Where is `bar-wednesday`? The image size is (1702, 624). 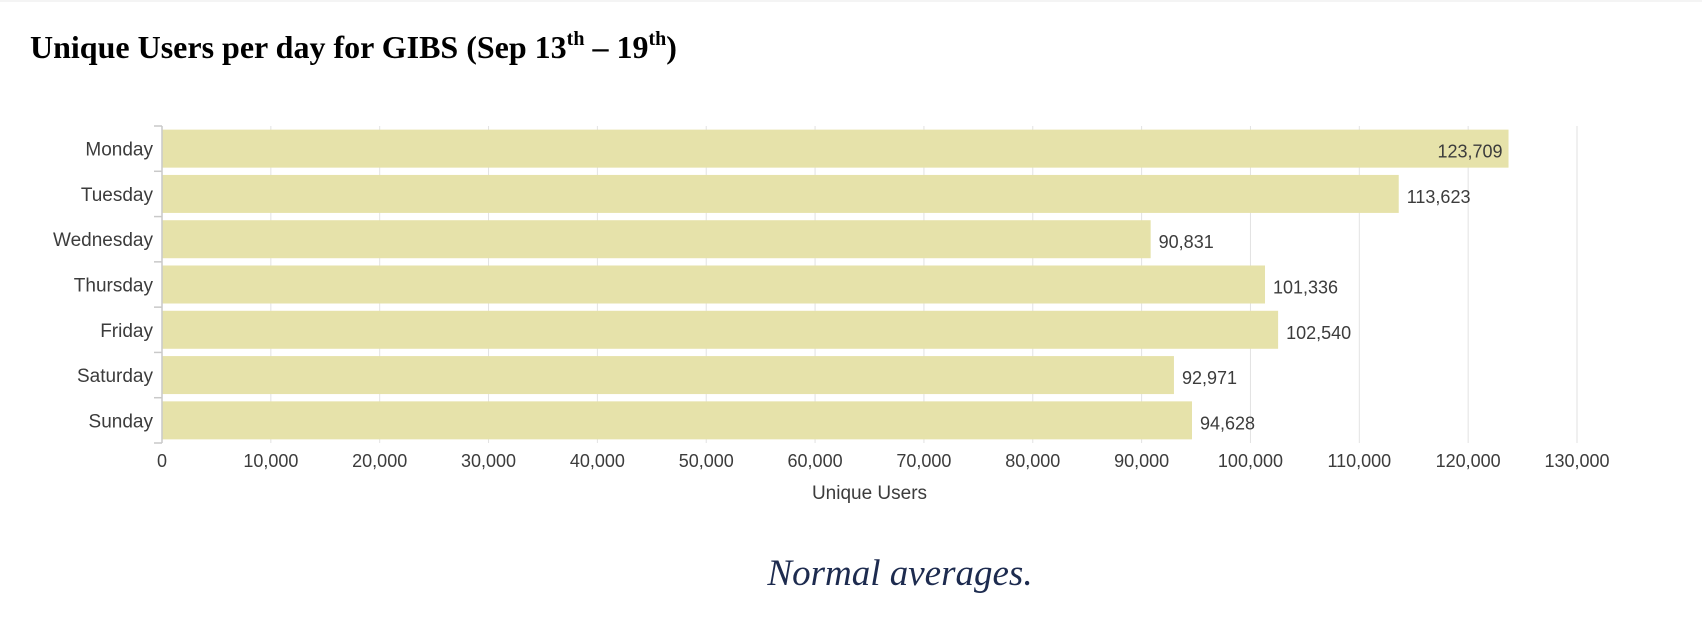
bar-wednesday is located at coordinates (656, 239).